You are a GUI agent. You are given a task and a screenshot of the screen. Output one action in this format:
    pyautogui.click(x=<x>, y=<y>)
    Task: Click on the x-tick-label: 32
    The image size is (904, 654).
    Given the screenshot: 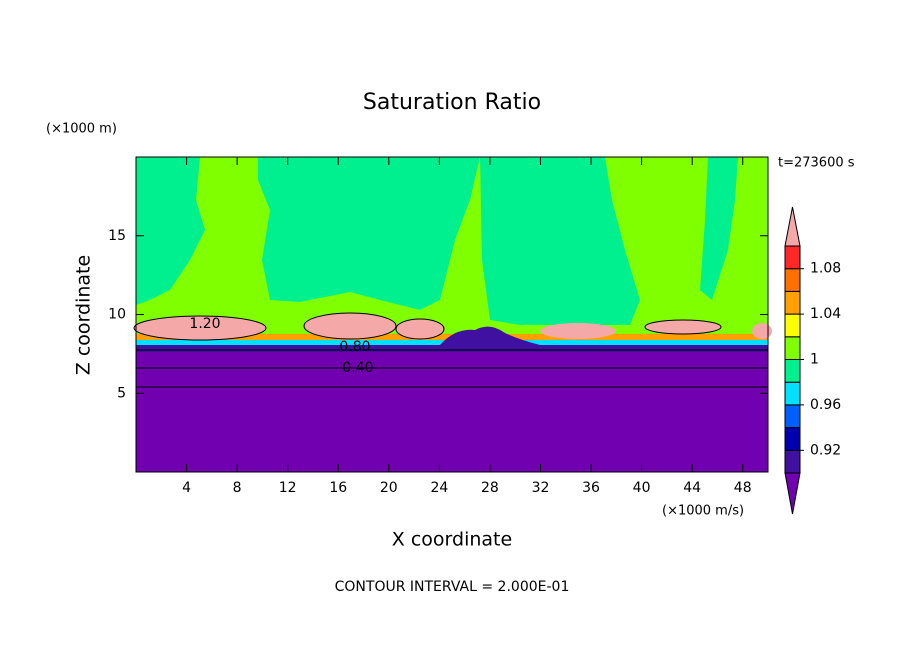 What is the action you would take?
    pyautogui.click(x=541, y=488)
    